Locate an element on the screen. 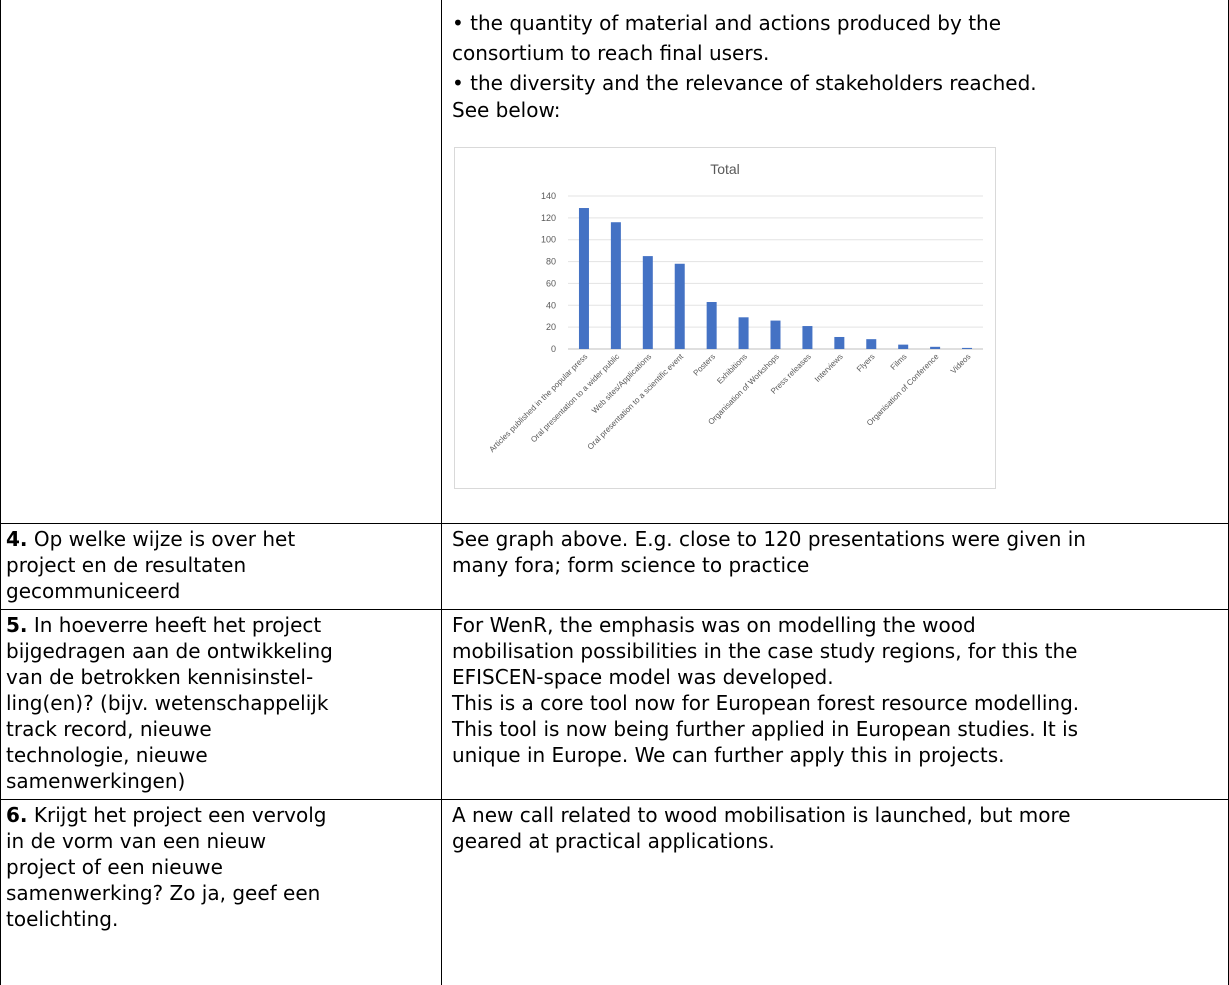 The width and height of the screenshot is (1229, 985). question-line: gecommuniceerd is located at coordinates (93, 591).